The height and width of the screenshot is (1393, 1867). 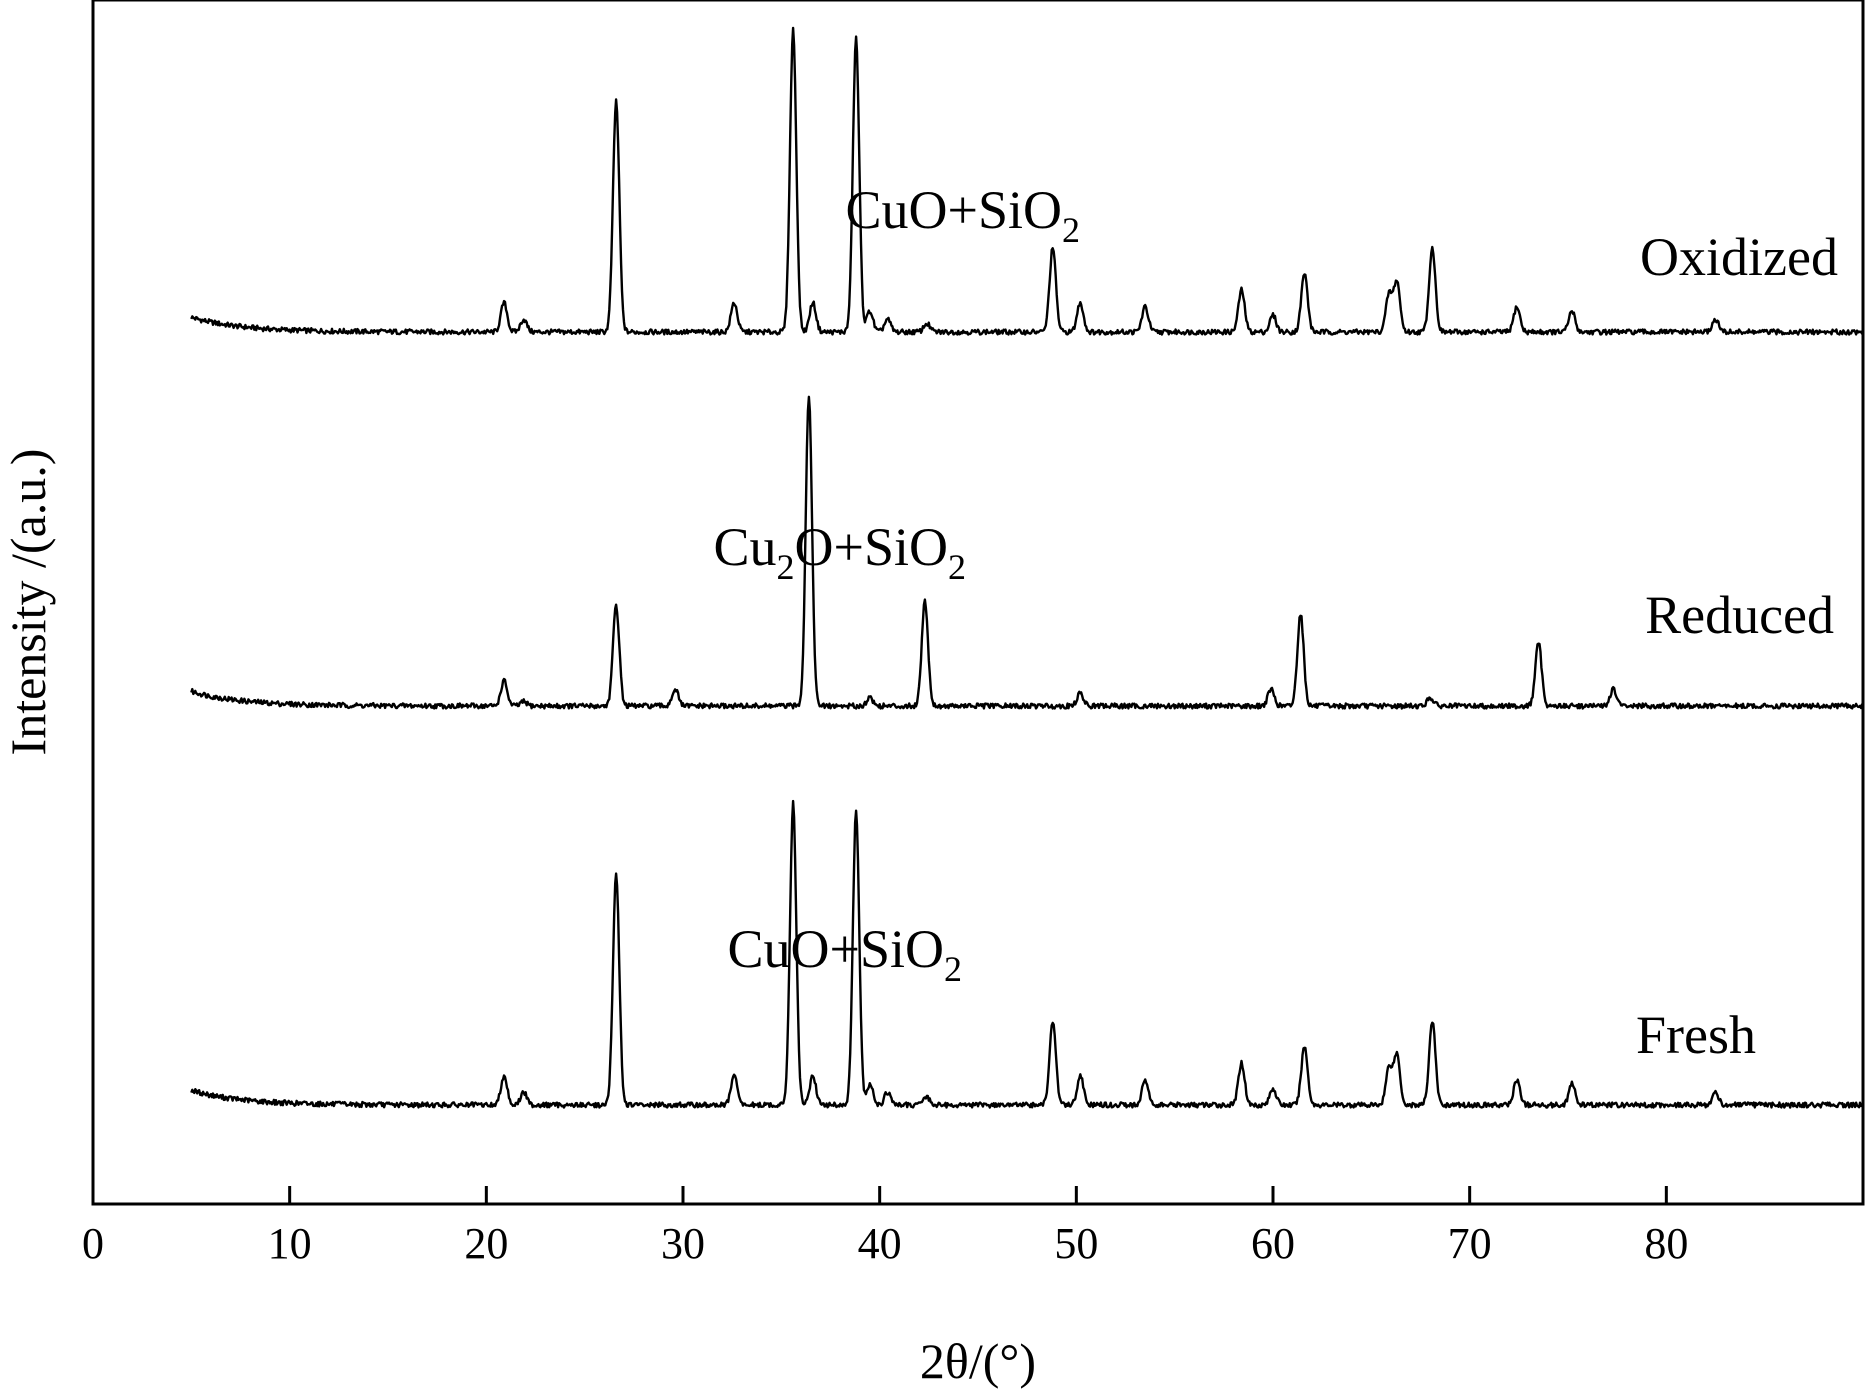 I want to click on x-tick-label-10: 10, so click(x=290, y=1243).